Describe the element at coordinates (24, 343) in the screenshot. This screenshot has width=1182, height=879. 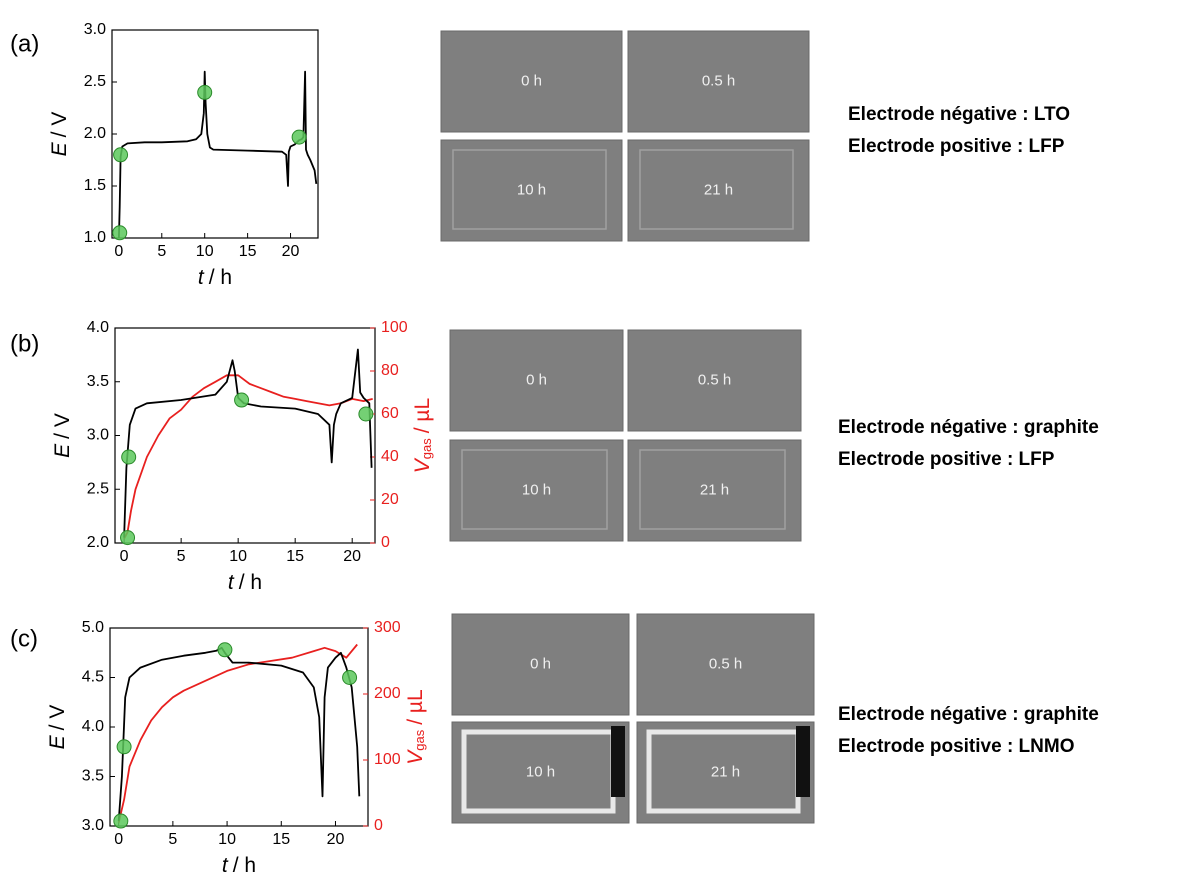
I see `panel-label: (b)` at that location.